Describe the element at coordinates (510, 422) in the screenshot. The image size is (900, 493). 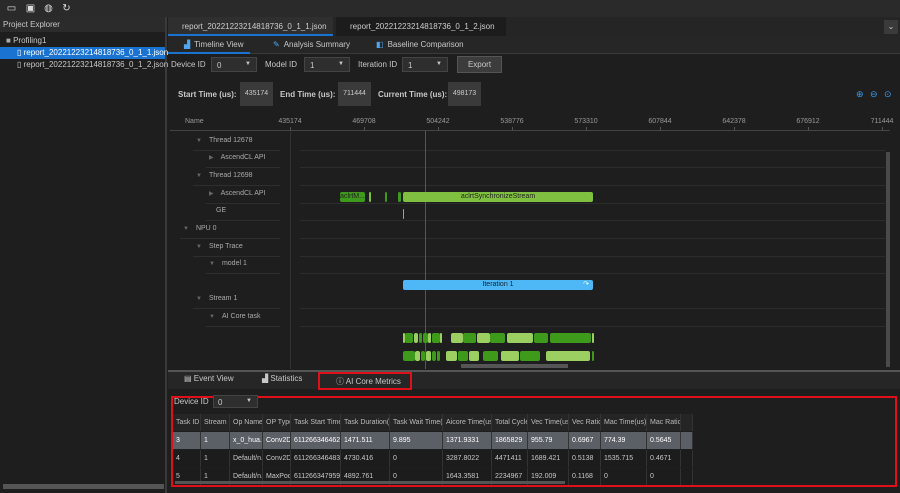
I see `column-header: Total Cycles` at that location.